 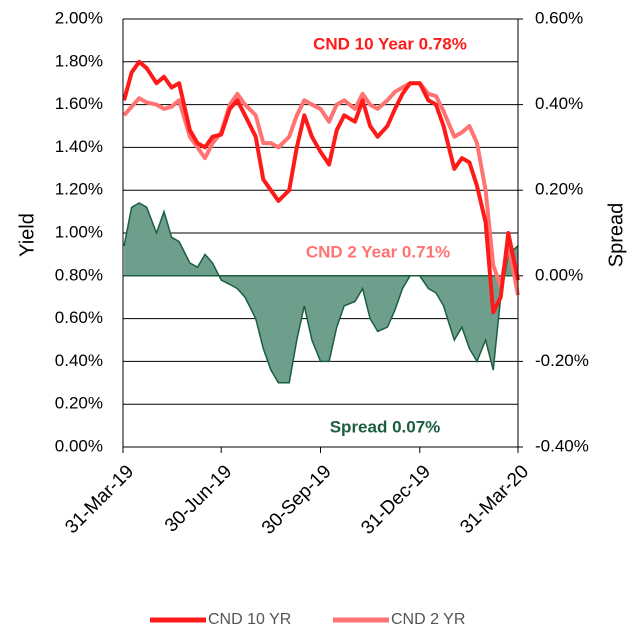 I want to click on annotation: CND 10 Year 0.78%, so click(x=390, y=43).